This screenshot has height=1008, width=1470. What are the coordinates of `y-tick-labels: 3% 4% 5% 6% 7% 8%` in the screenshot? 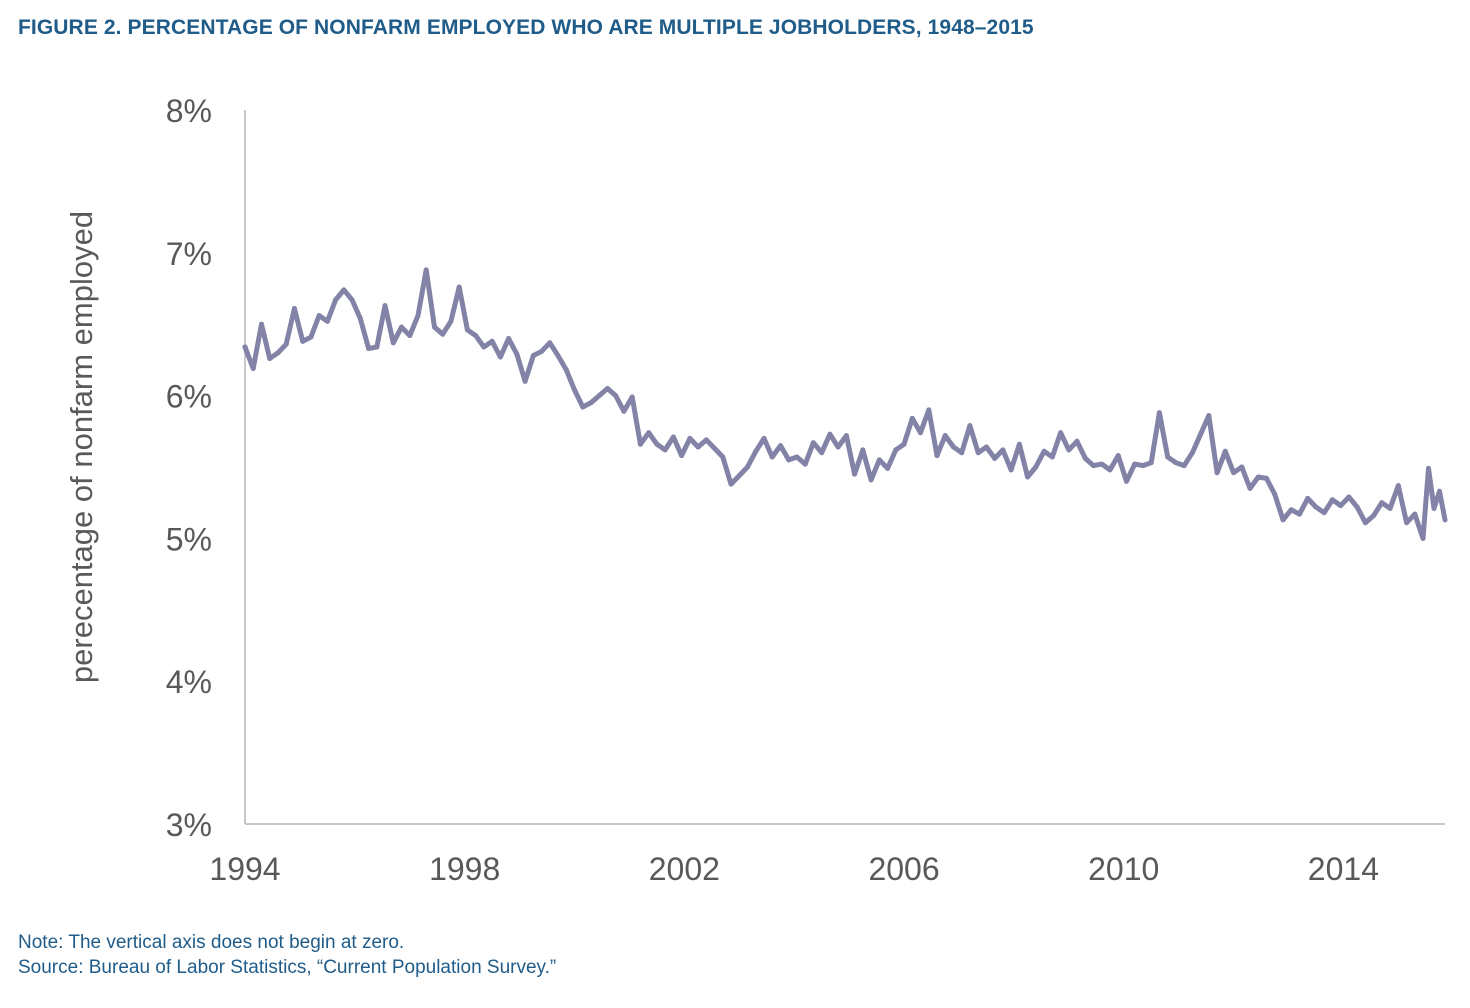 It's located at (189, 468).